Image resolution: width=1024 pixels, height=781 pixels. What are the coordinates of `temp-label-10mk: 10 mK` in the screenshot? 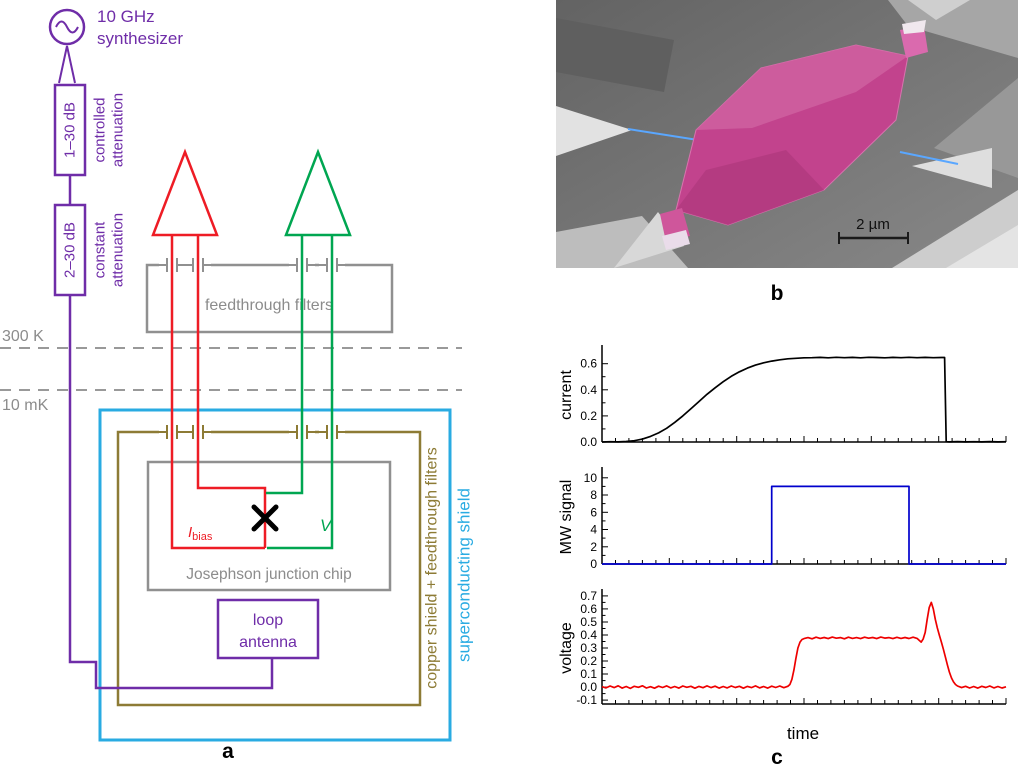 It's located at (25, 405).